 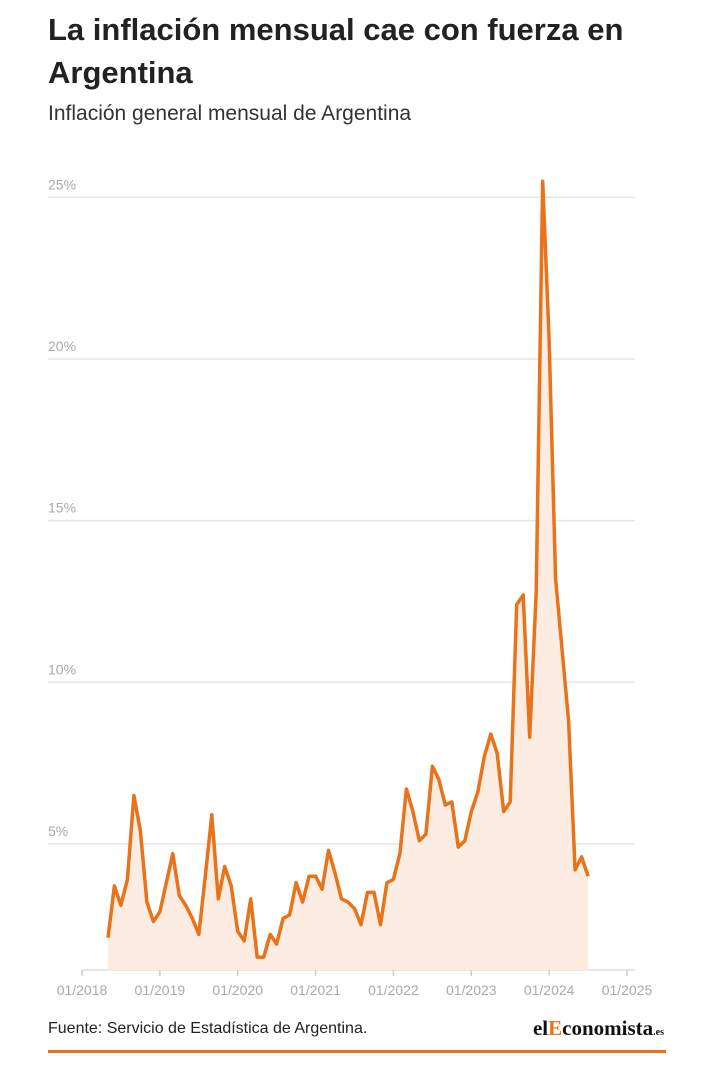 What do you see at coordinates (58, 831) in the screenshot?
I see `y-tick-label: 5%` at bounding box center [58, 831].